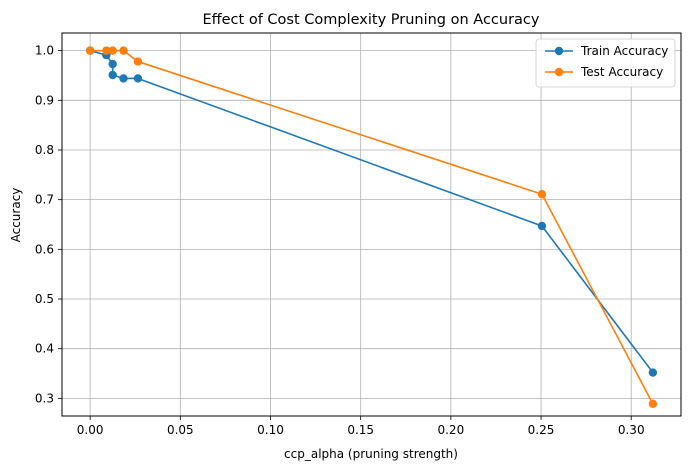 Image resolution: width=691 pixels, height=470 pixels. Describe the element at coordinates (180, 430) in the screenshot. I see `x-tick-label: 0.05` at that location.